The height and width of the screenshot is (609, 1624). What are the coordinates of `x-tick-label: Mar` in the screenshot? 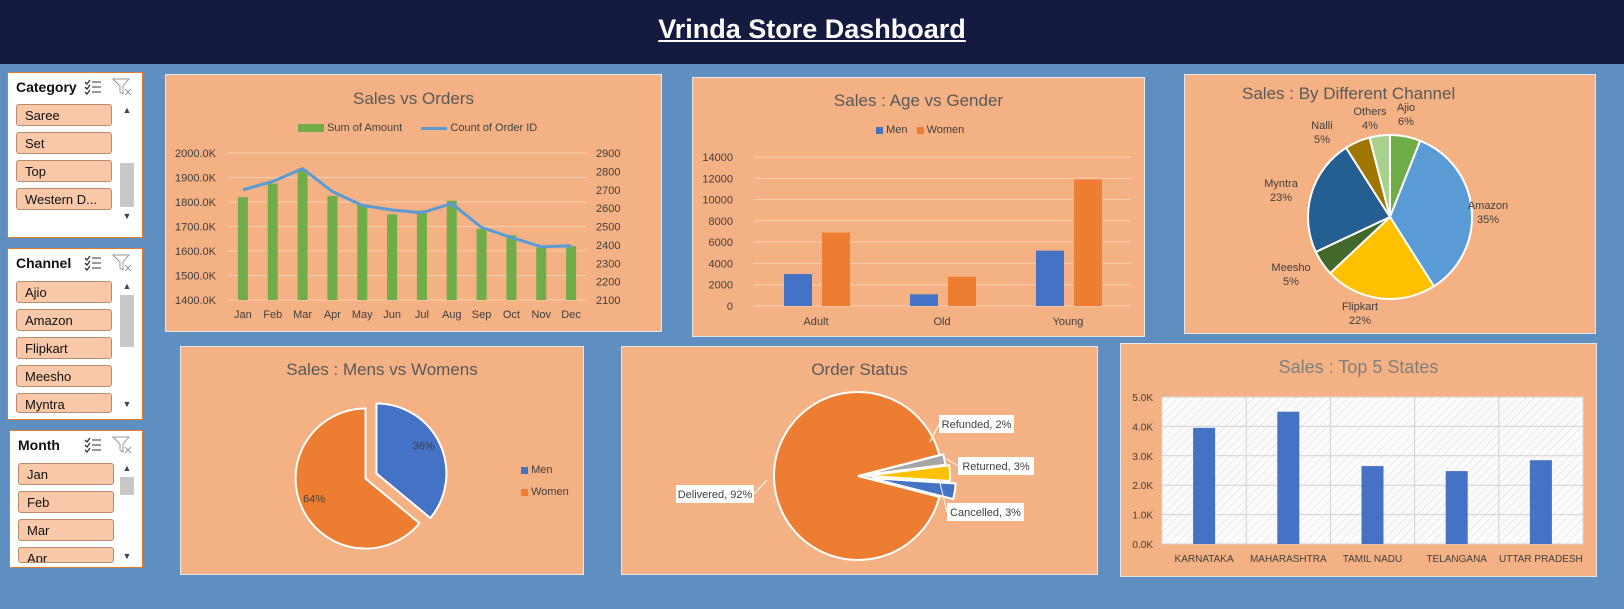 It's located at (302, 315).